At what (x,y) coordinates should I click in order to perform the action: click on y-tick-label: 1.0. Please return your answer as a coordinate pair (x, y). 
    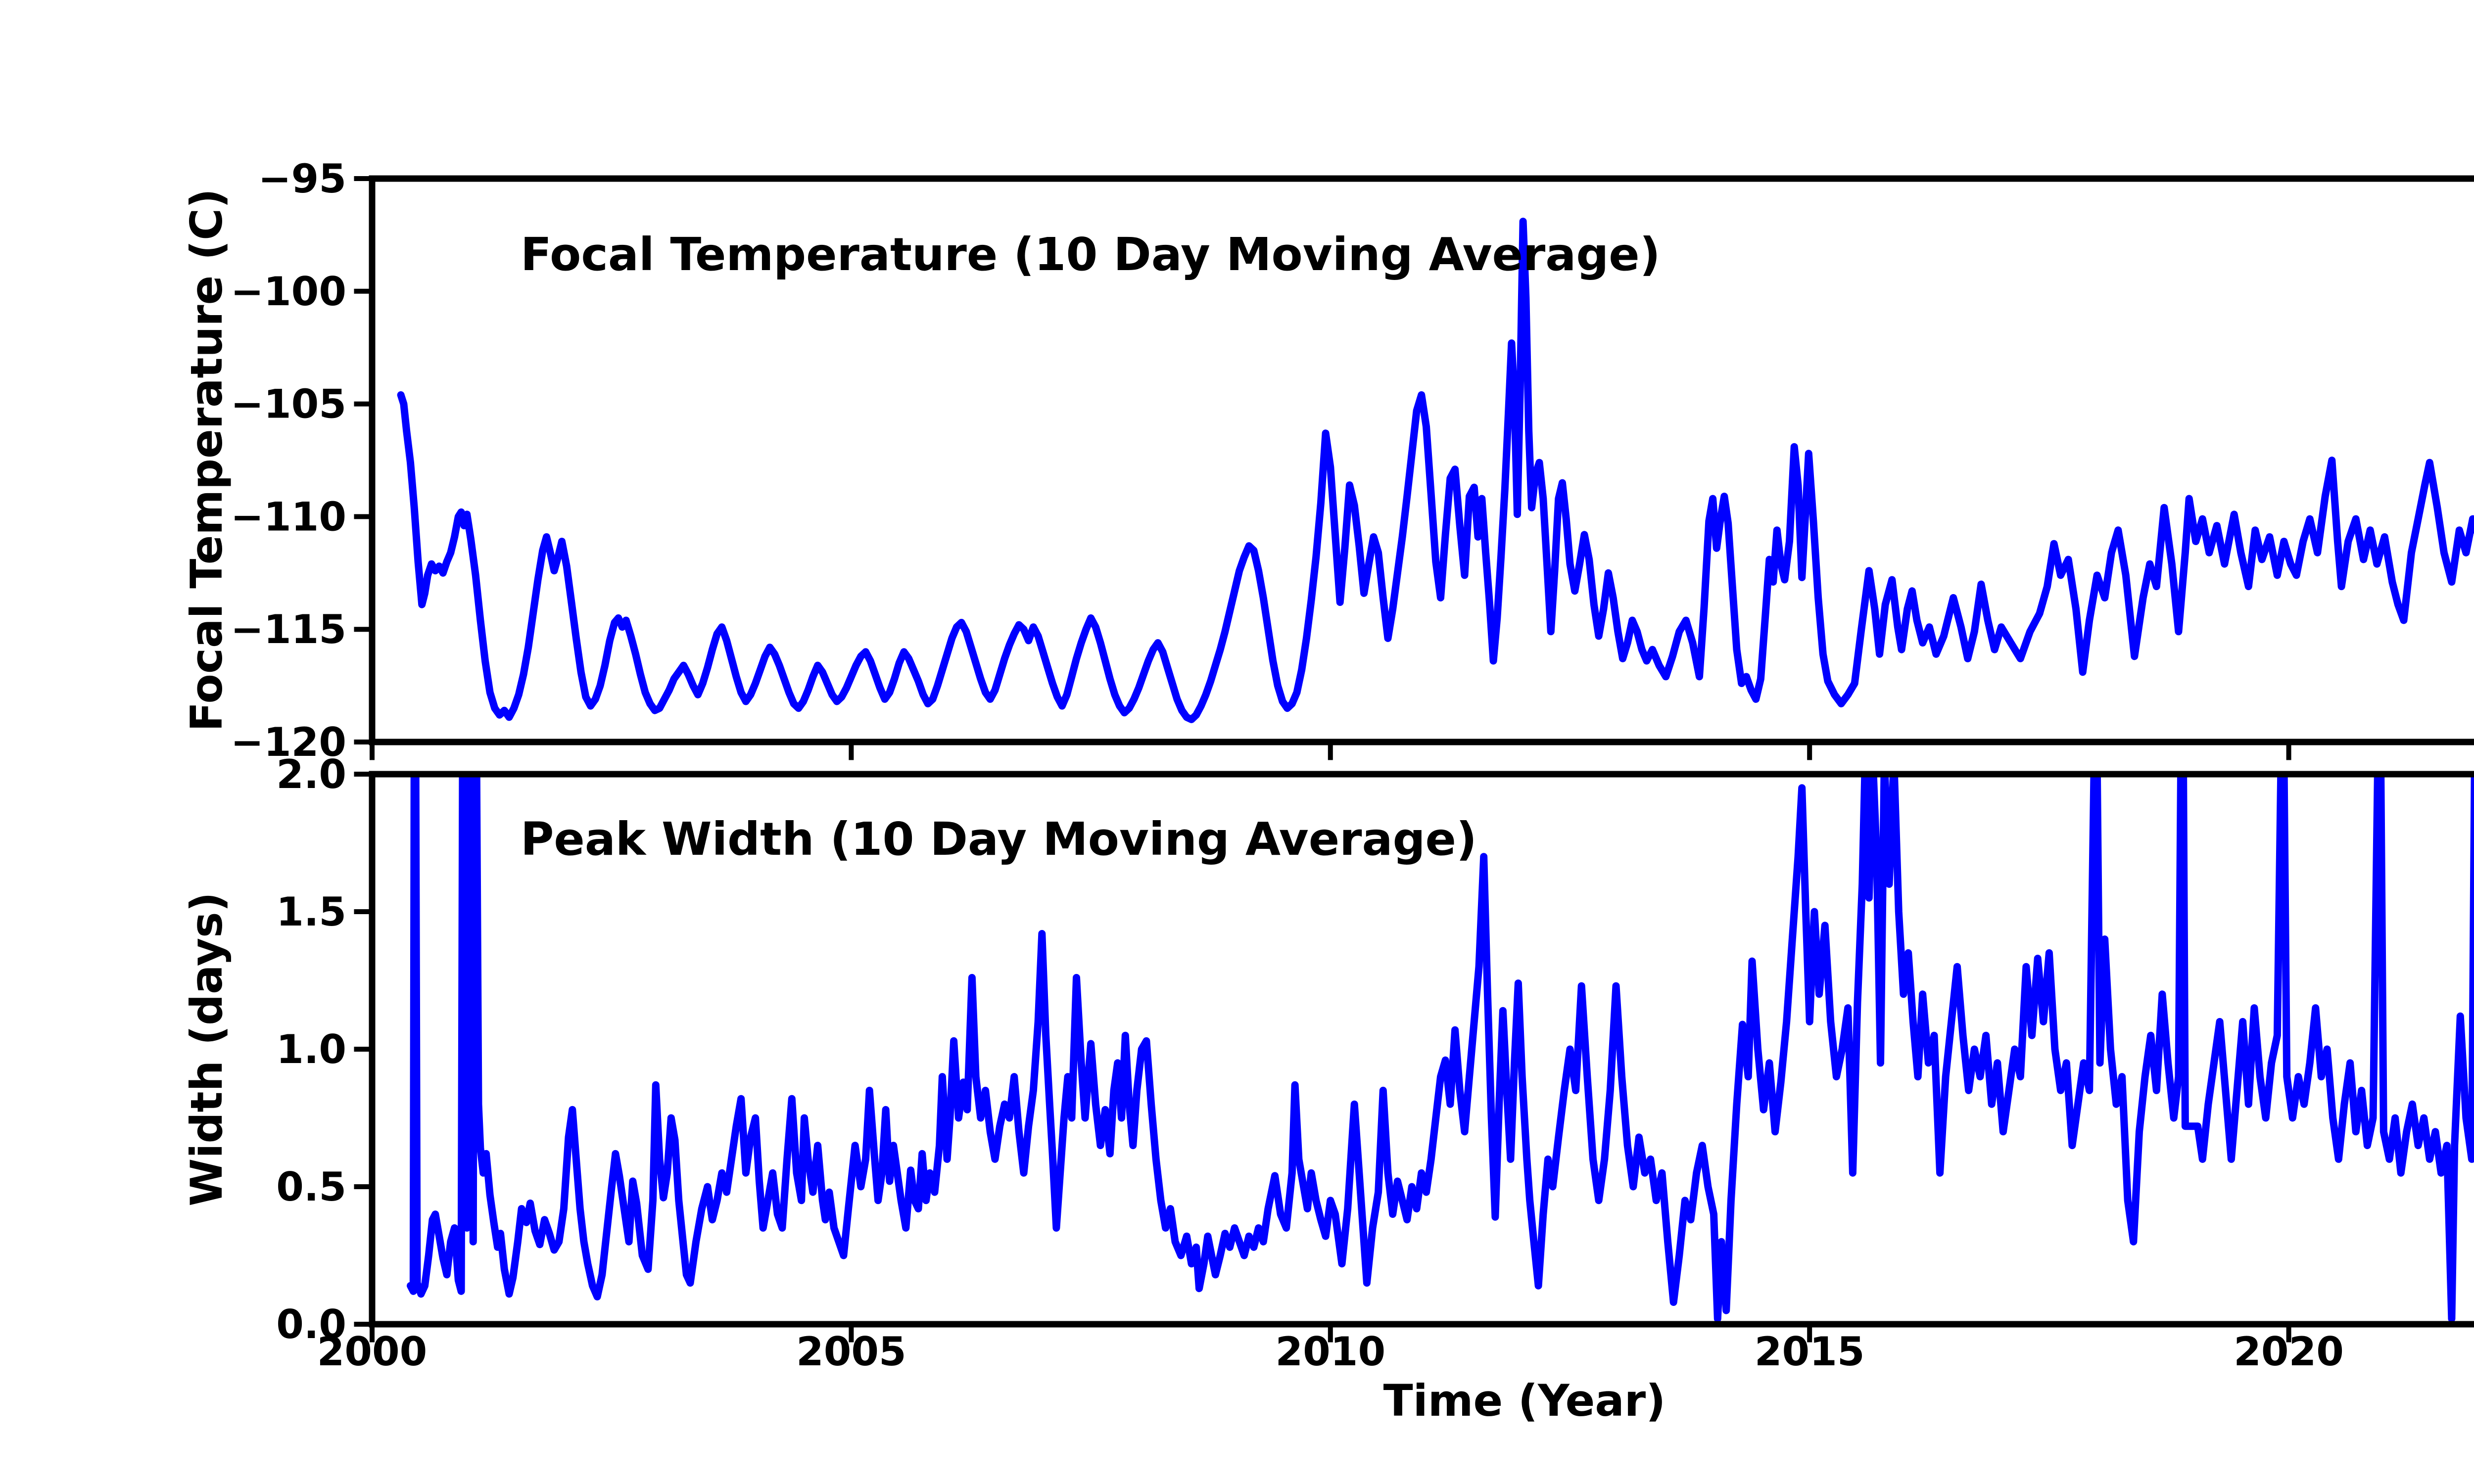
    Looking at the image, I should click on (311, 1049).